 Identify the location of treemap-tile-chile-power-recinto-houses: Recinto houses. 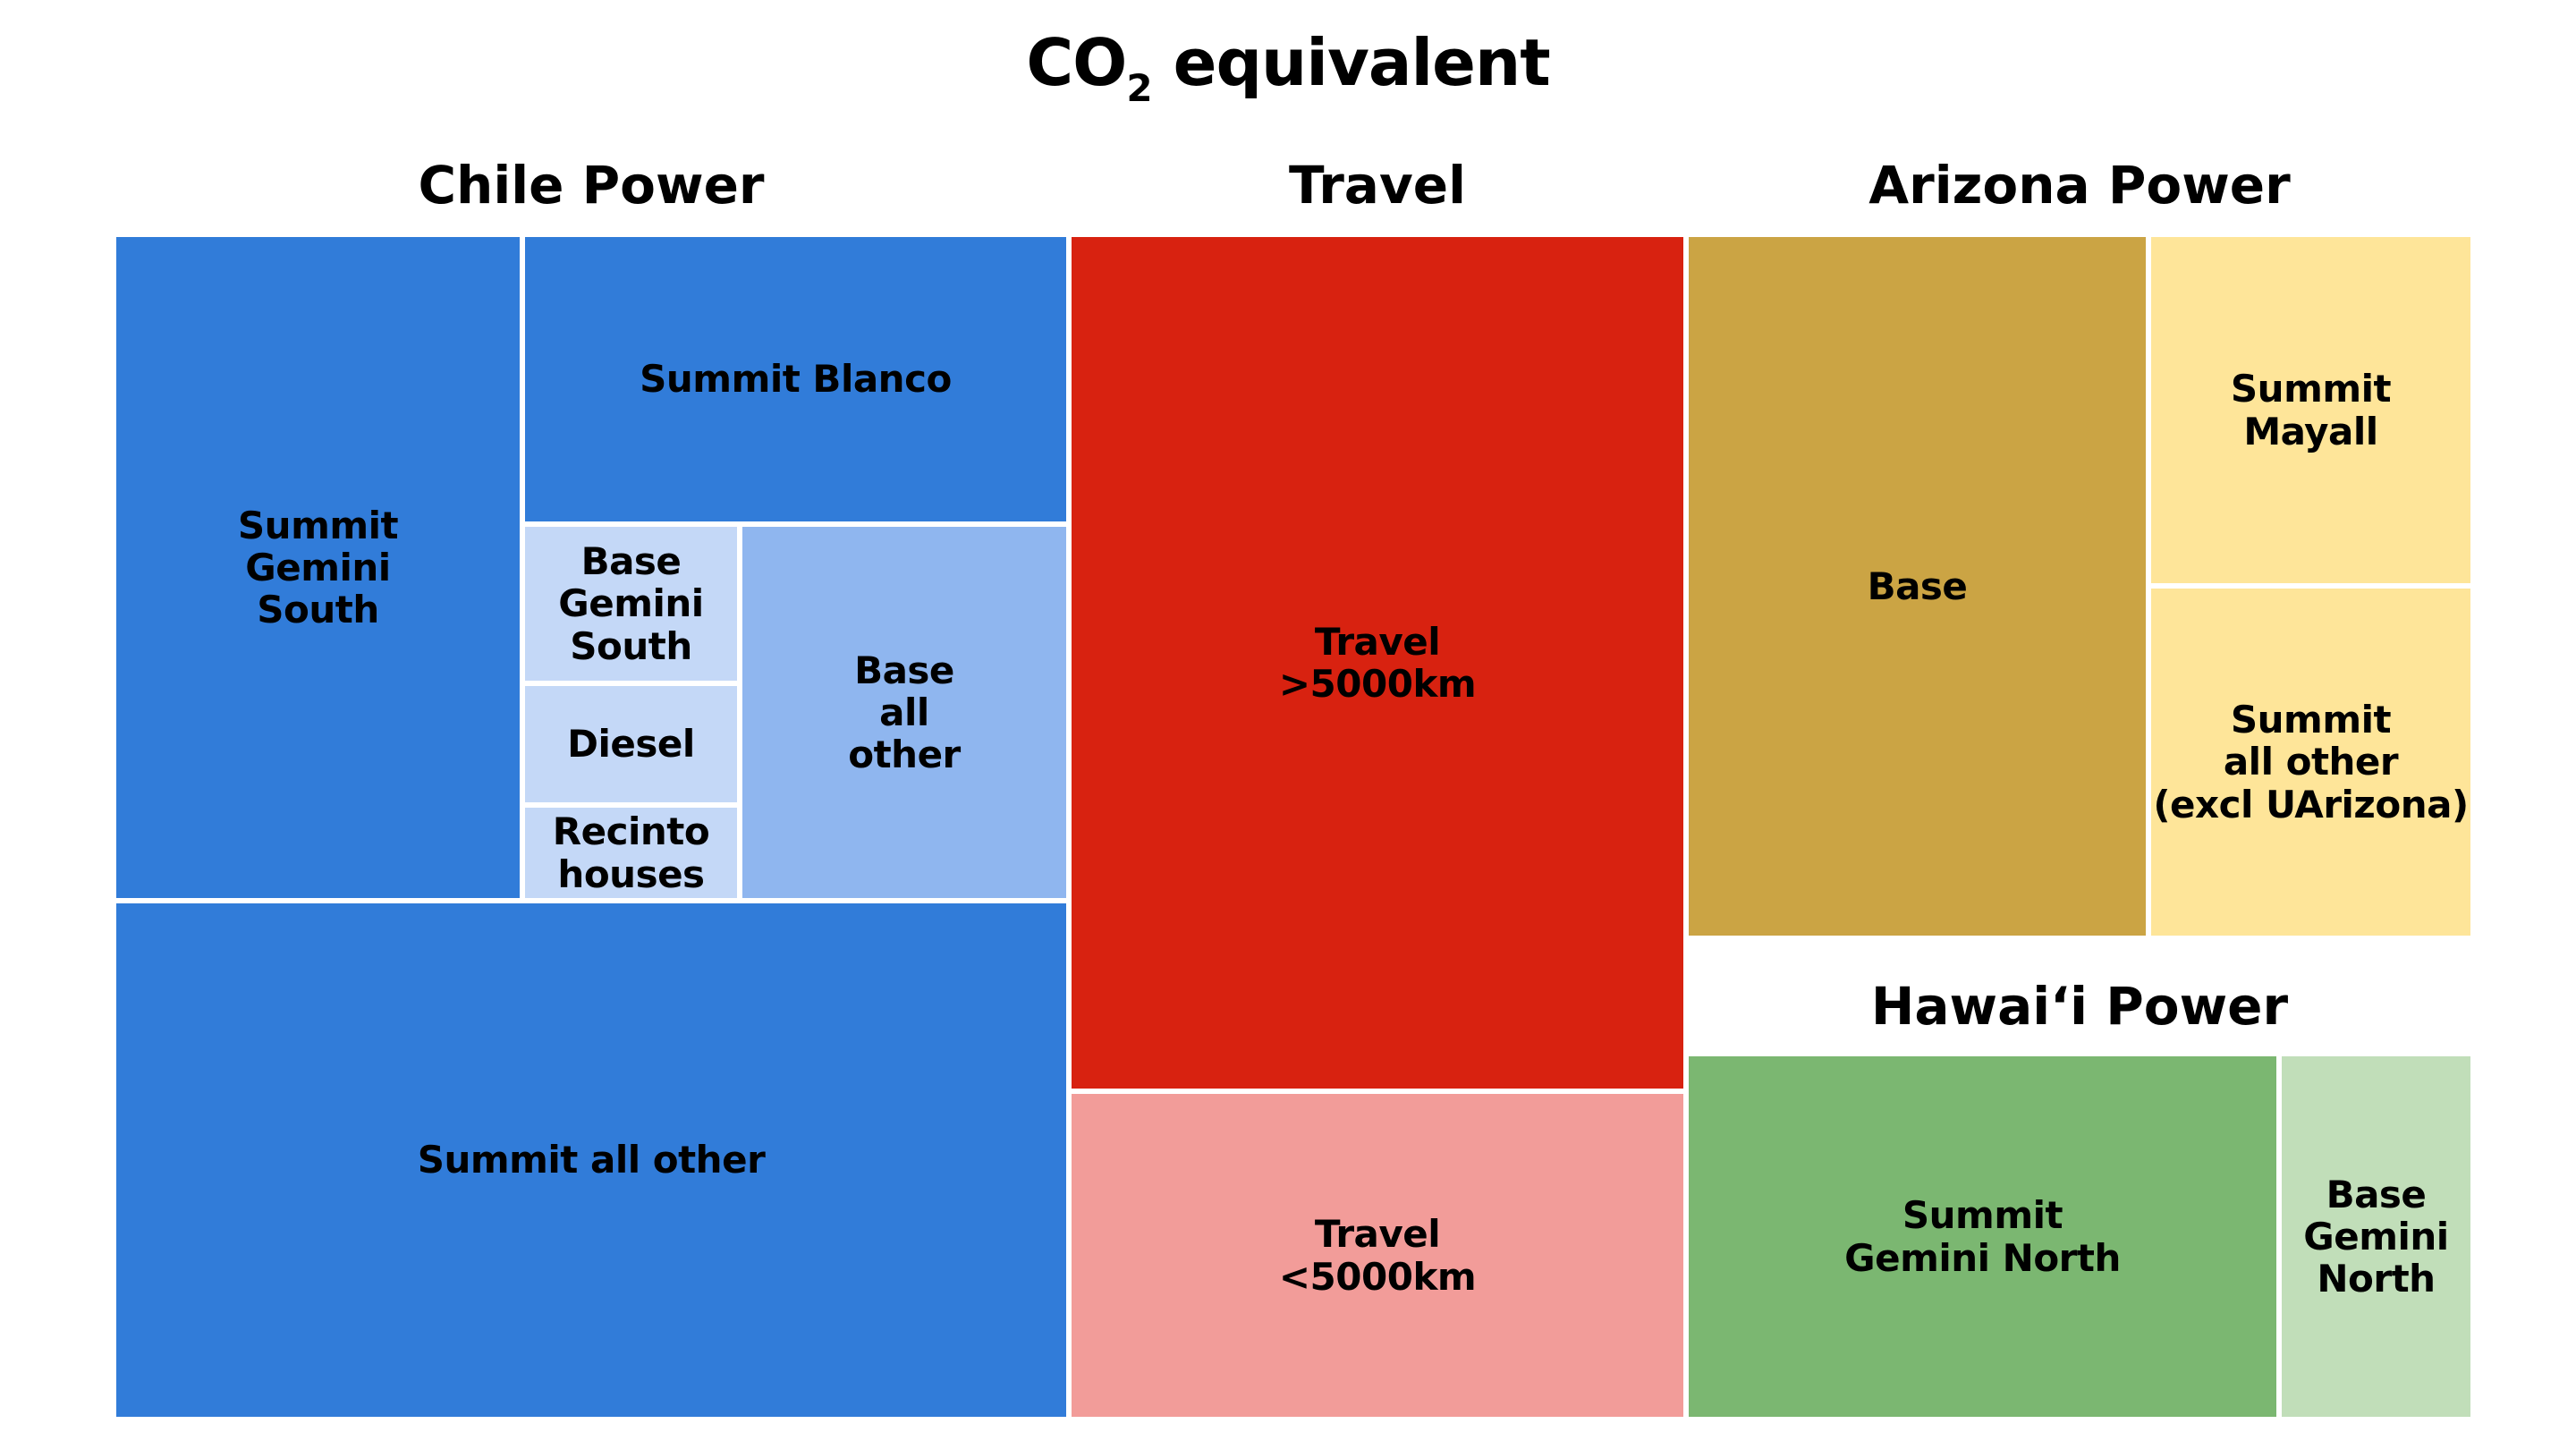
(631, 853).